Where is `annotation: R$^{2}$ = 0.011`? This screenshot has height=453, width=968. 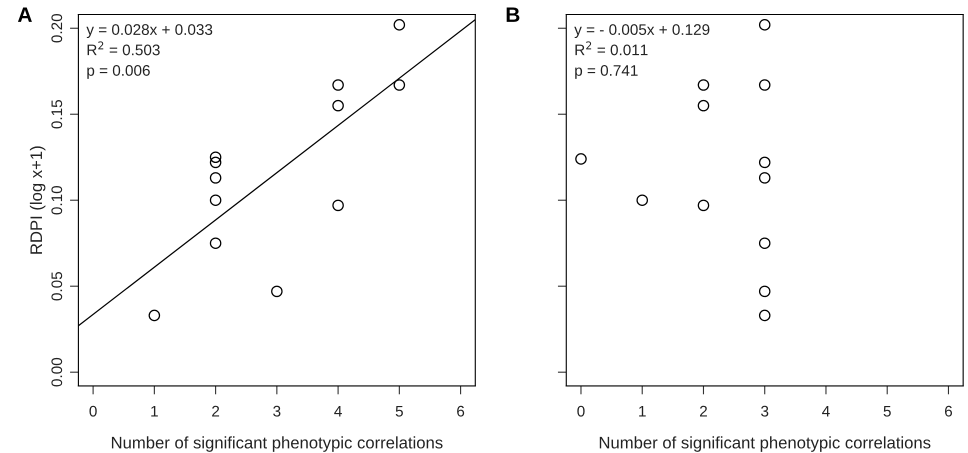
annotation: R$^{2}$ = 0.011 is located at coordinates (611, 48).